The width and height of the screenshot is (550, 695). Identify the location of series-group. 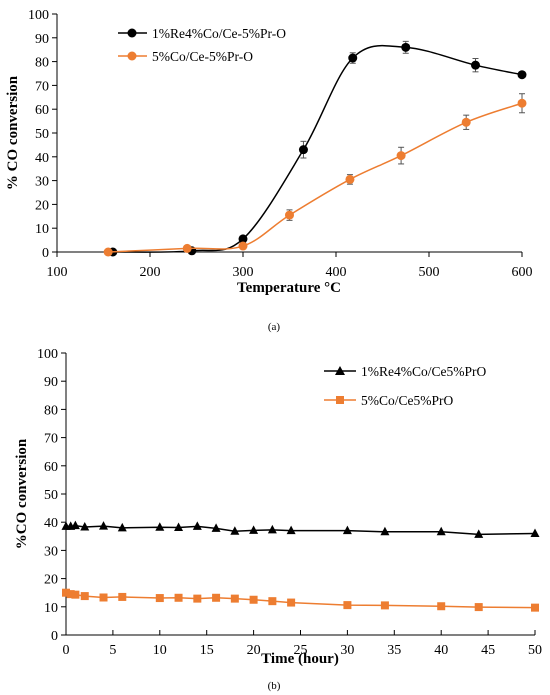
(300, 566).